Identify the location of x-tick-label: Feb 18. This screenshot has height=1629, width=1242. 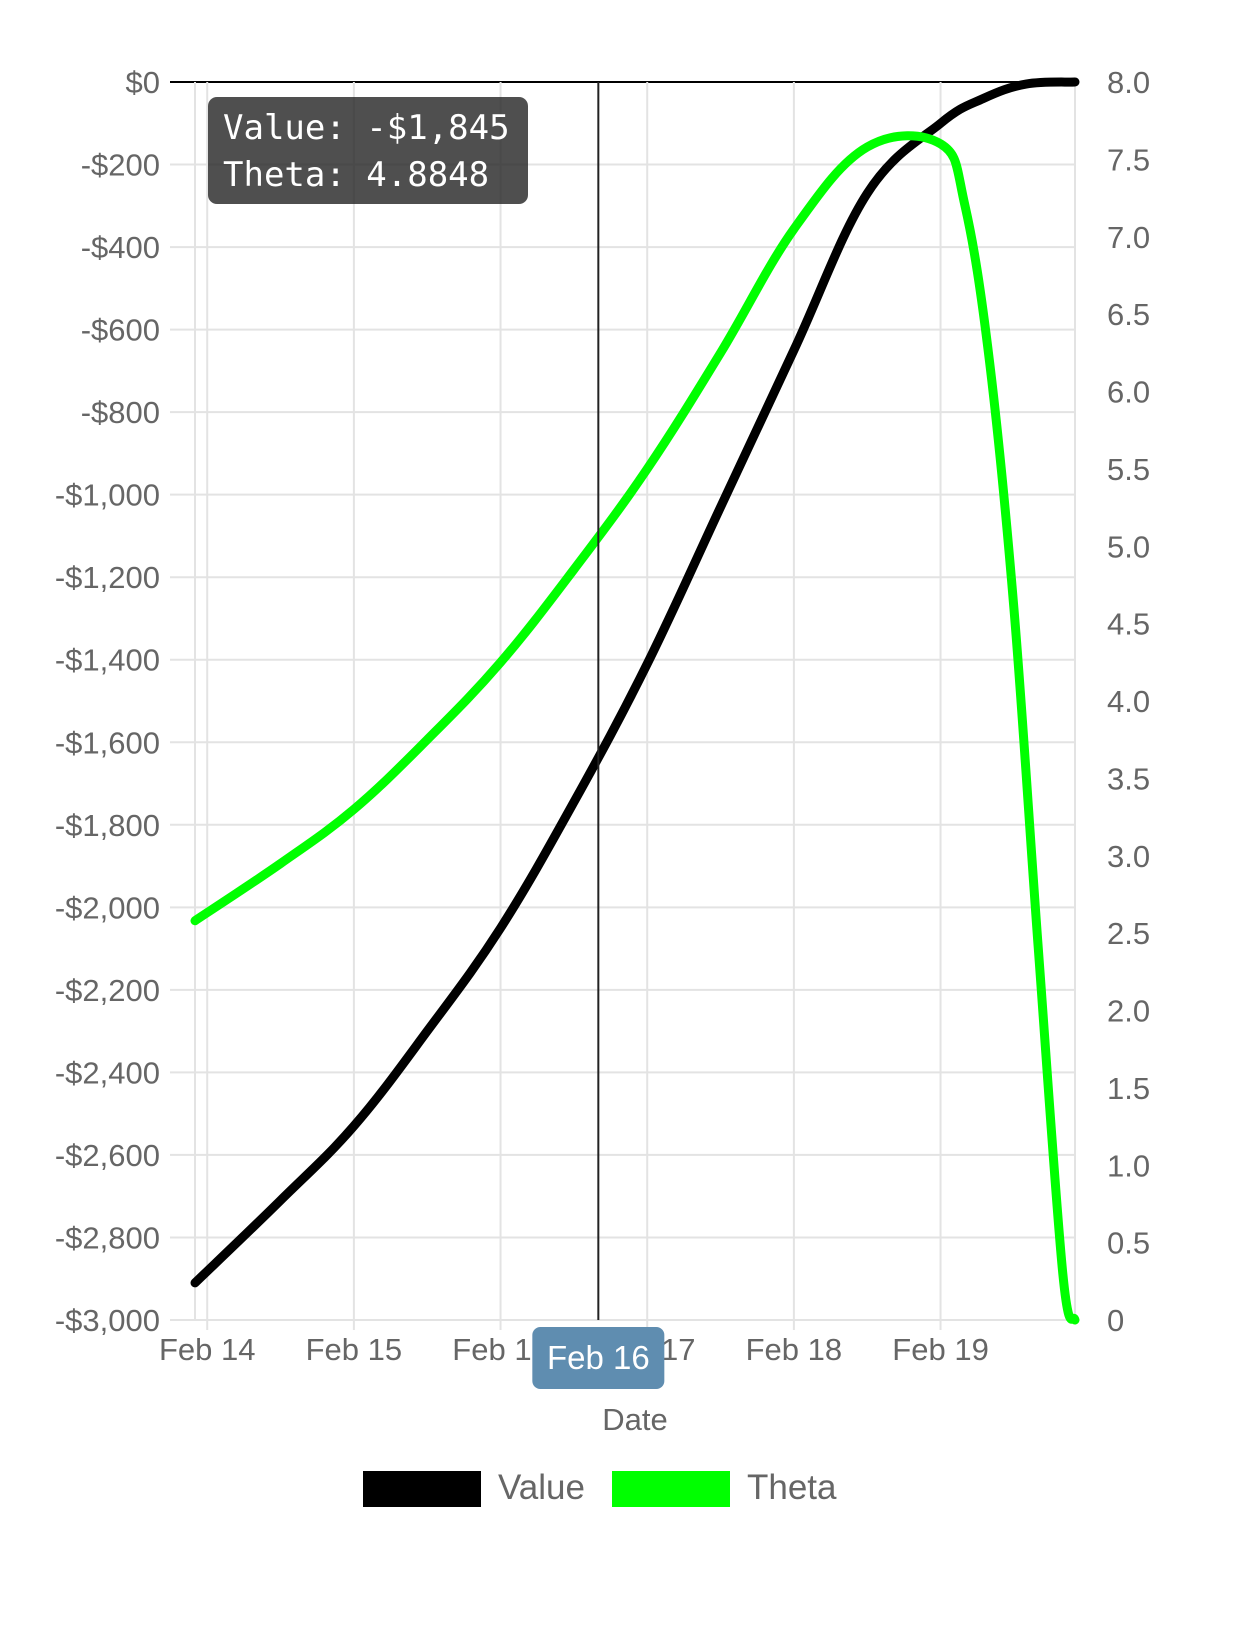
(794, 1349).